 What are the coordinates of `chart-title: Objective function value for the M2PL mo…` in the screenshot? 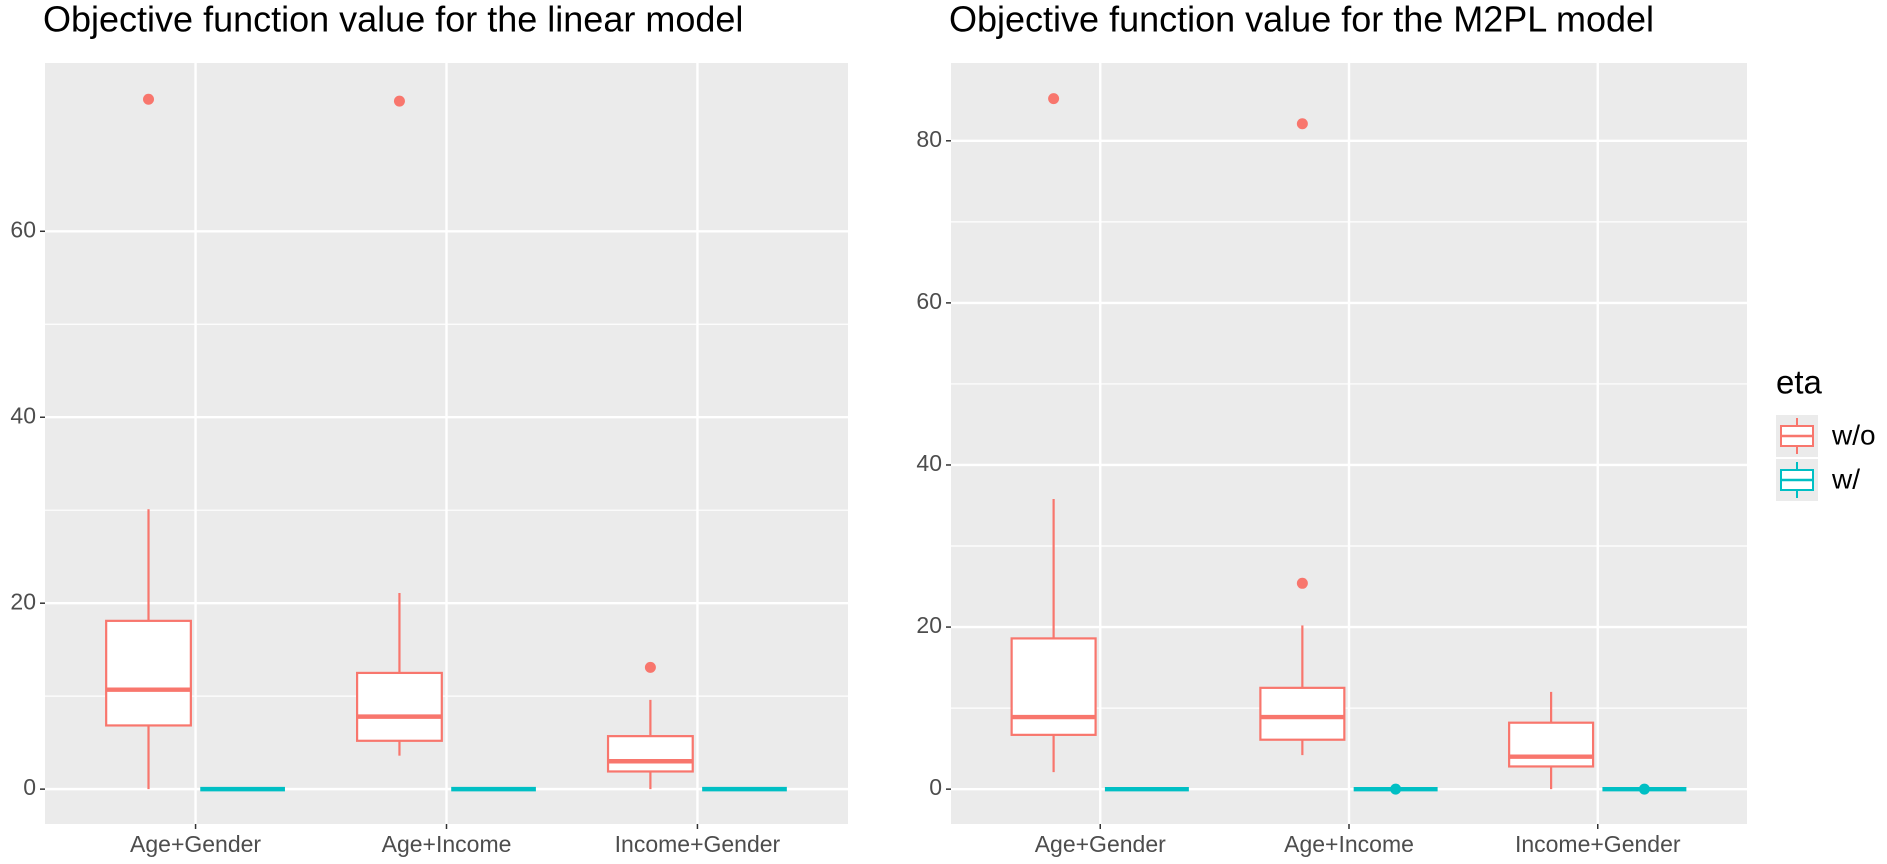 It's located at (1301, 20).